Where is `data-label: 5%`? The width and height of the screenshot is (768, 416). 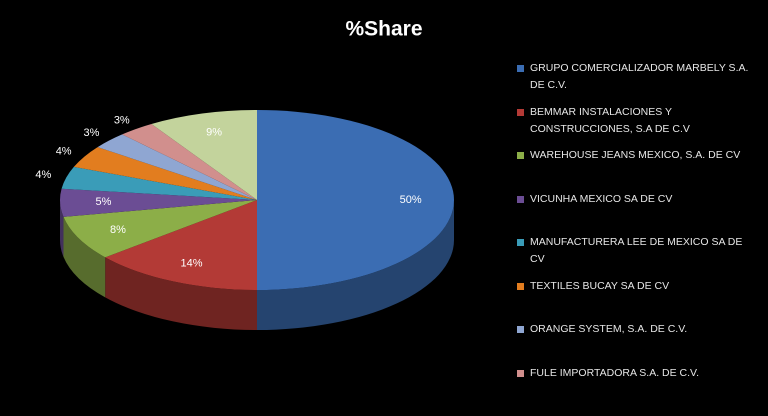 data-label: 5% is located at coordinates (103, 202).